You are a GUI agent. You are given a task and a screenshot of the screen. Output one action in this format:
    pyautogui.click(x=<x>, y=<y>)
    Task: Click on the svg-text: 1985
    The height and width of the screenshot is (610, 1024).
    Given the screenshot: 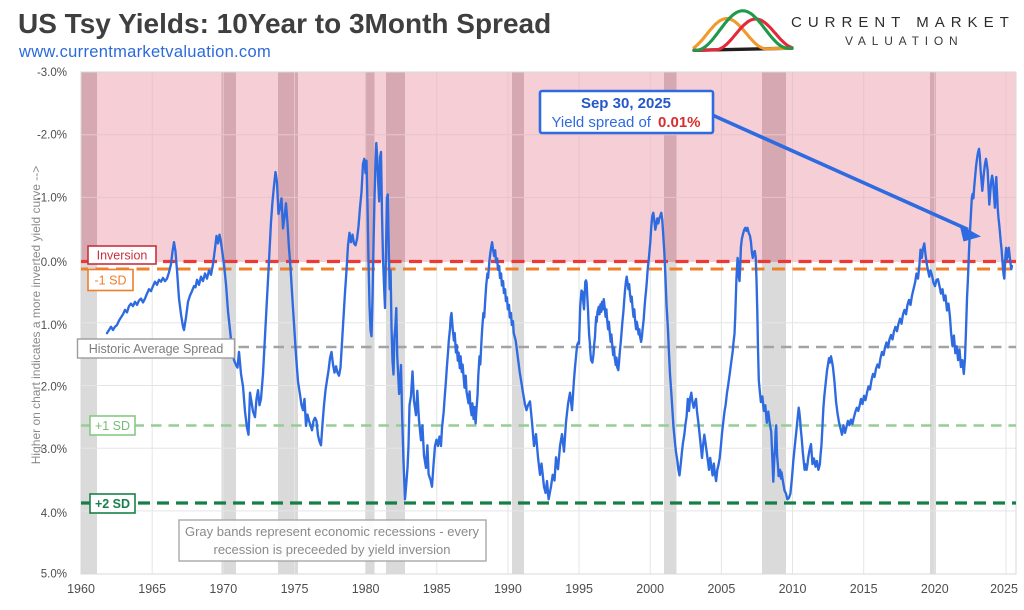 What is the action you would take?
    pyautogui.click(x=437, y=589)
    